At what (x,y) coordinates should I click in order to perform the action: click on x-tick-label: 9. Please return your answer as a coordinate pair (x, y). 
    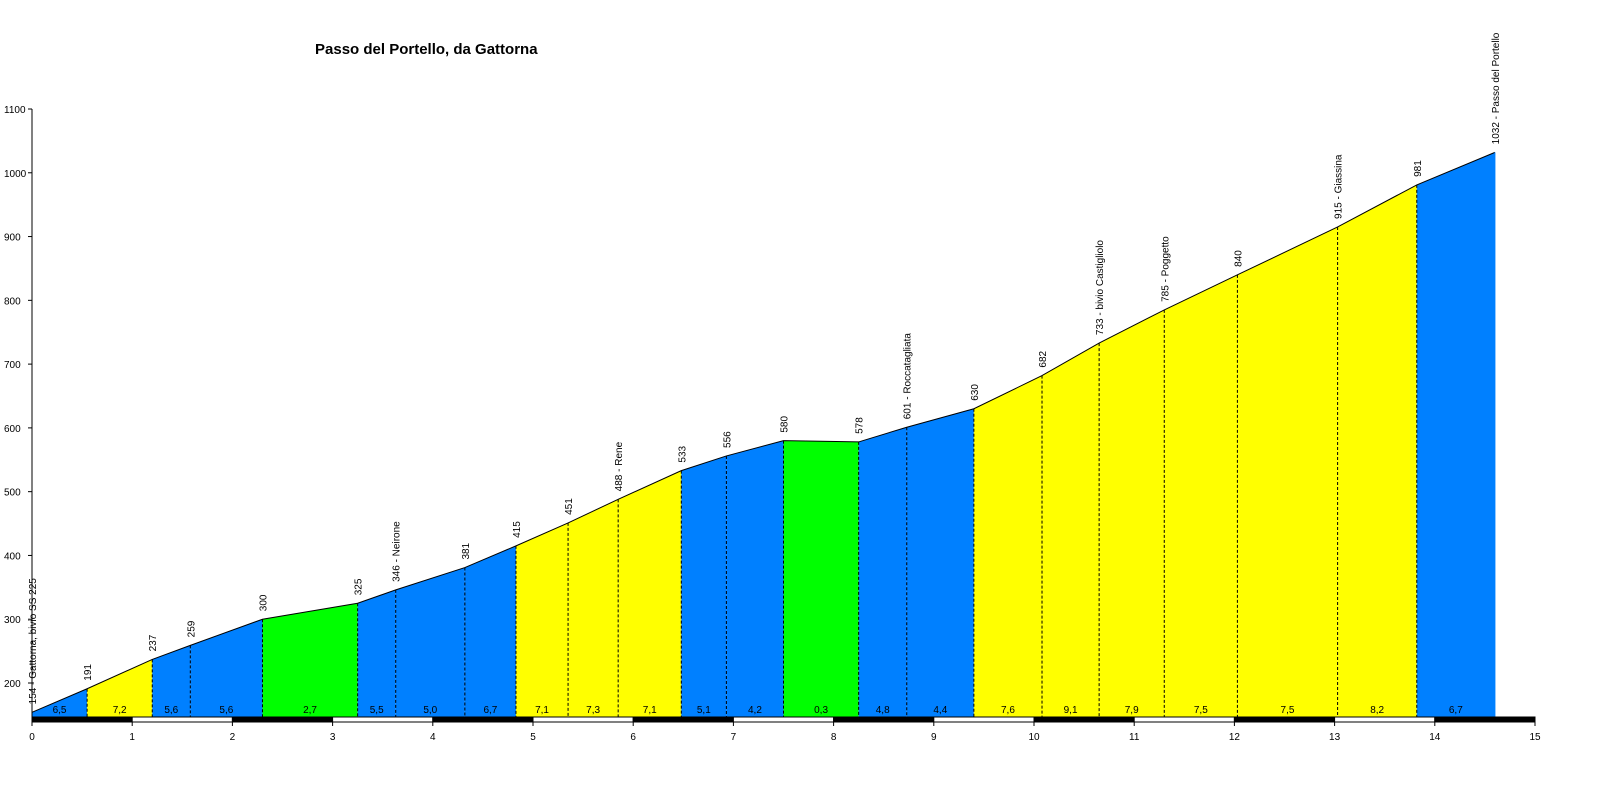
    Looking at the image, I should click on (934, 737).